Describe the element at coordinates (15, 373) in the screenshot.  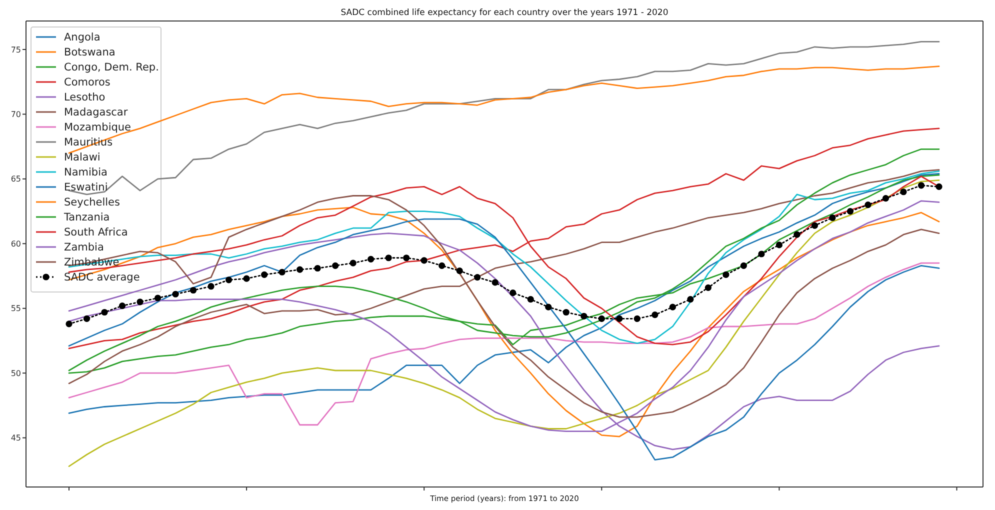
I see `y-tick-label: 50` at that location.